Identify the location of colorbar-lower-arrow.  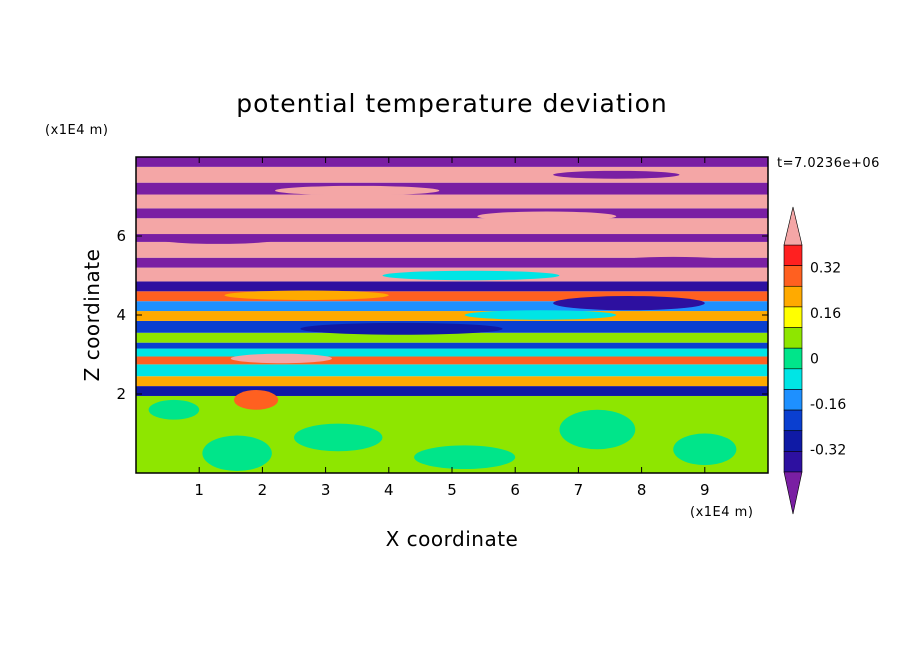
(793, 493).